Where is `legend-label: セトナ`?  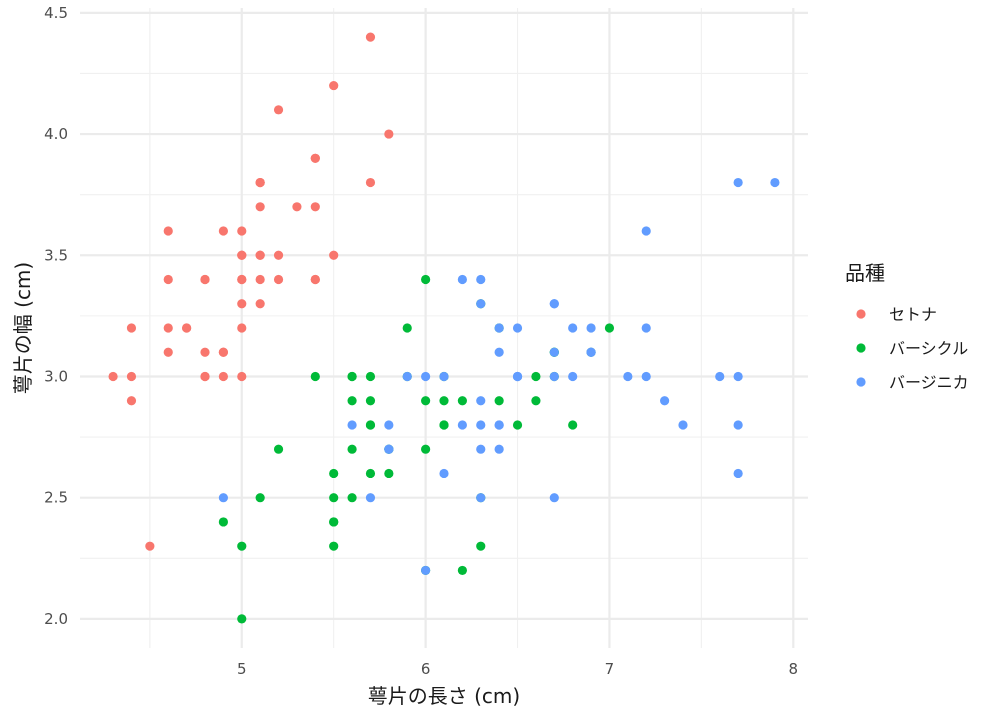
legend-label: セトナ is located at coordinates (913, 314).